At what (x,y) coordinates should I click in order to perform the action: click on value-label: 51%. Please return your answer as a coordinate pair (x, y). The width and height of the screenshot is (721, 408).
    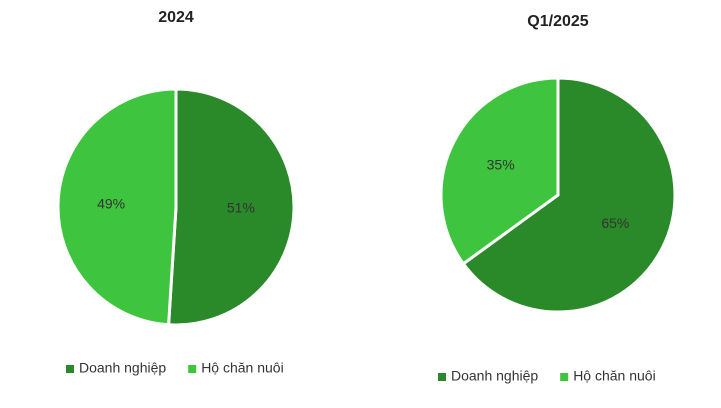
    Looking at the image, I should click on (241, 208).